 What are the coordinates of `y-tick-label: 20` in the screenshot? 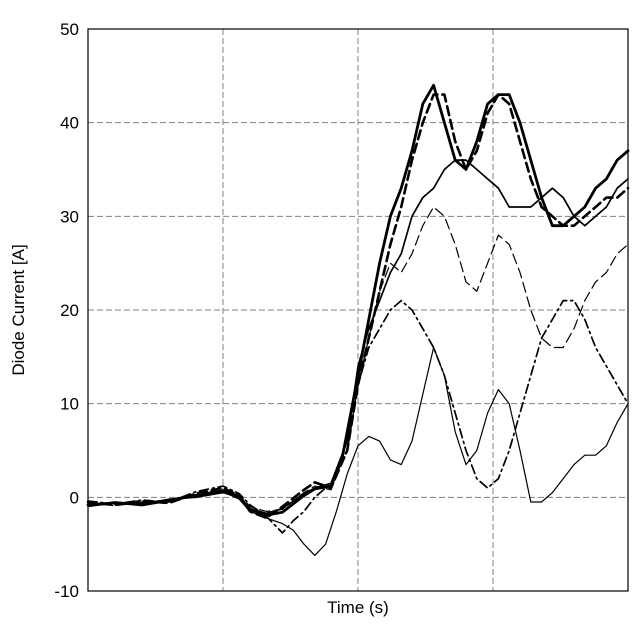 It's located at (69, 310).